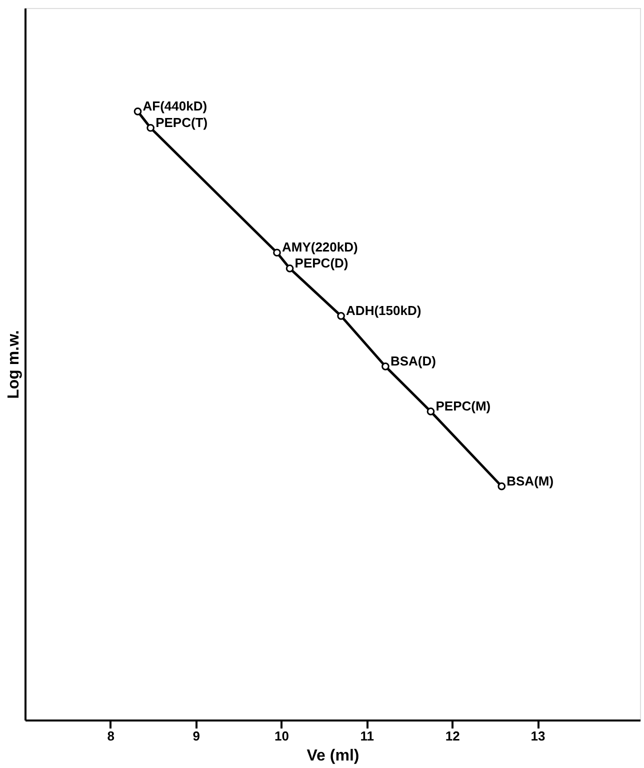  What do you see at coordinates (14, 364) in the screenshot?
I see `y-axis-title: Log m.w.` at bounding box center [14, 364].